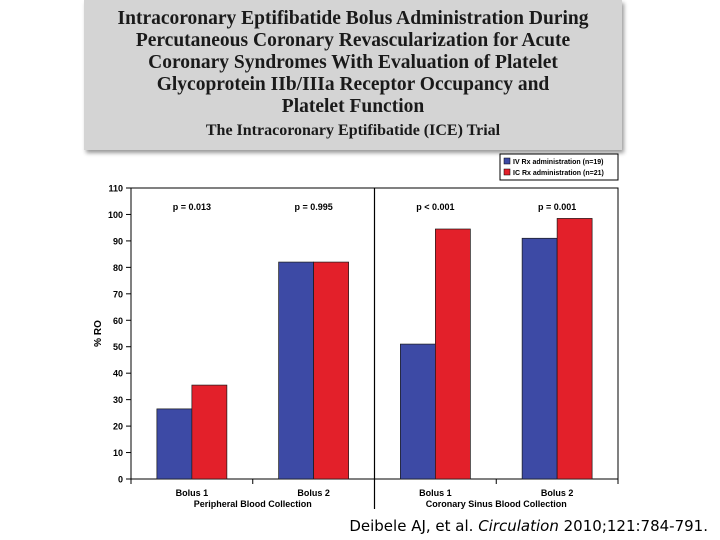  What do you see at coordinates (313, 207) in the screenshot?
I see `p-value-label: p = 0.995` at bounding box center [313, 207].